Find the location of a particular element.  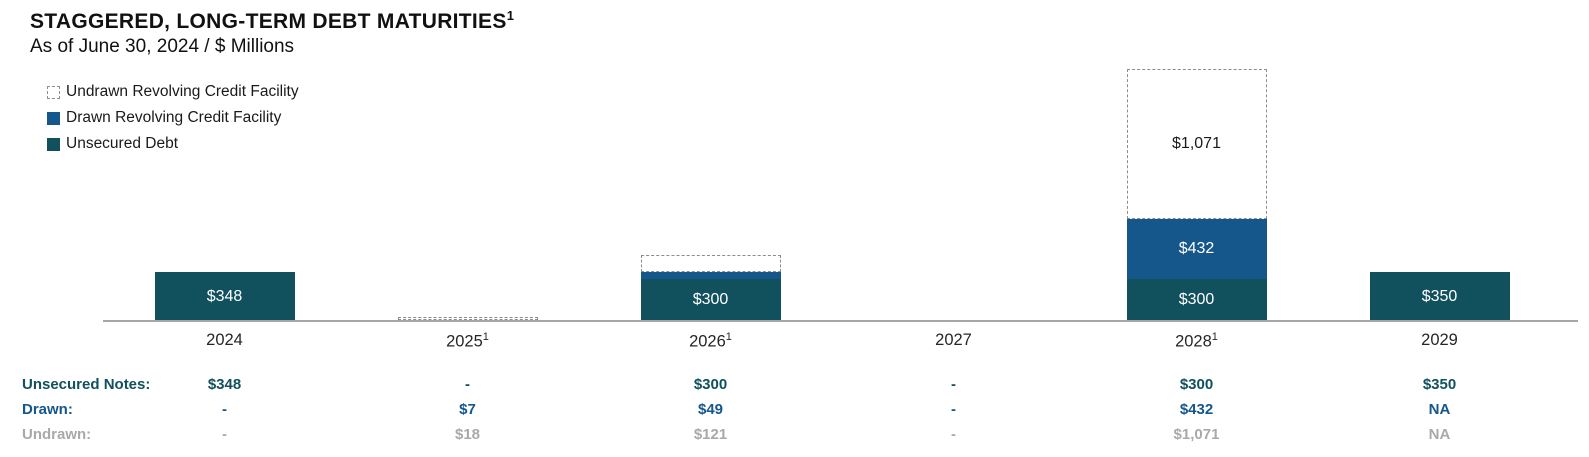

legend-item-unsecured: Unsecured Debt is located at coordinates (173, 144).